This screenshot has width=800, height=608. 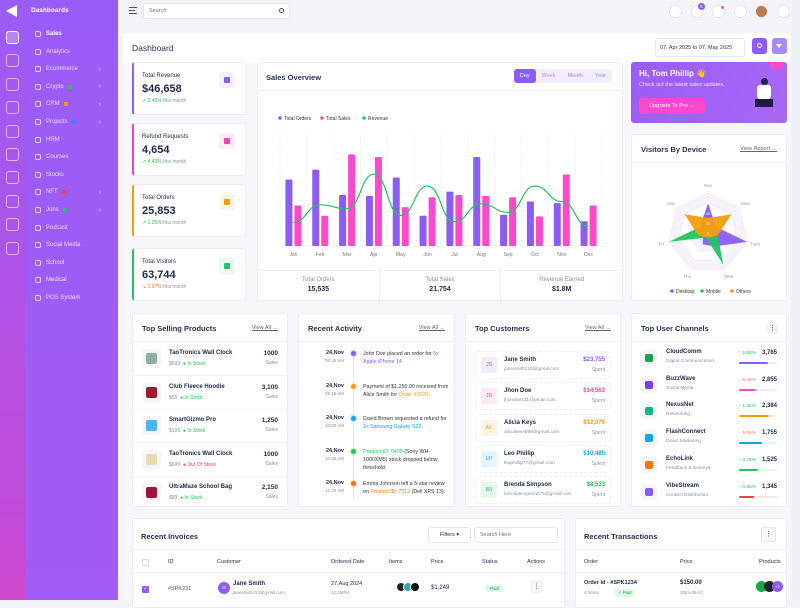 What do you see at coordinates (390, 492) in the screenshot?
I see `activity-link: Product ID: 7312` at bounding box center [390, 492].